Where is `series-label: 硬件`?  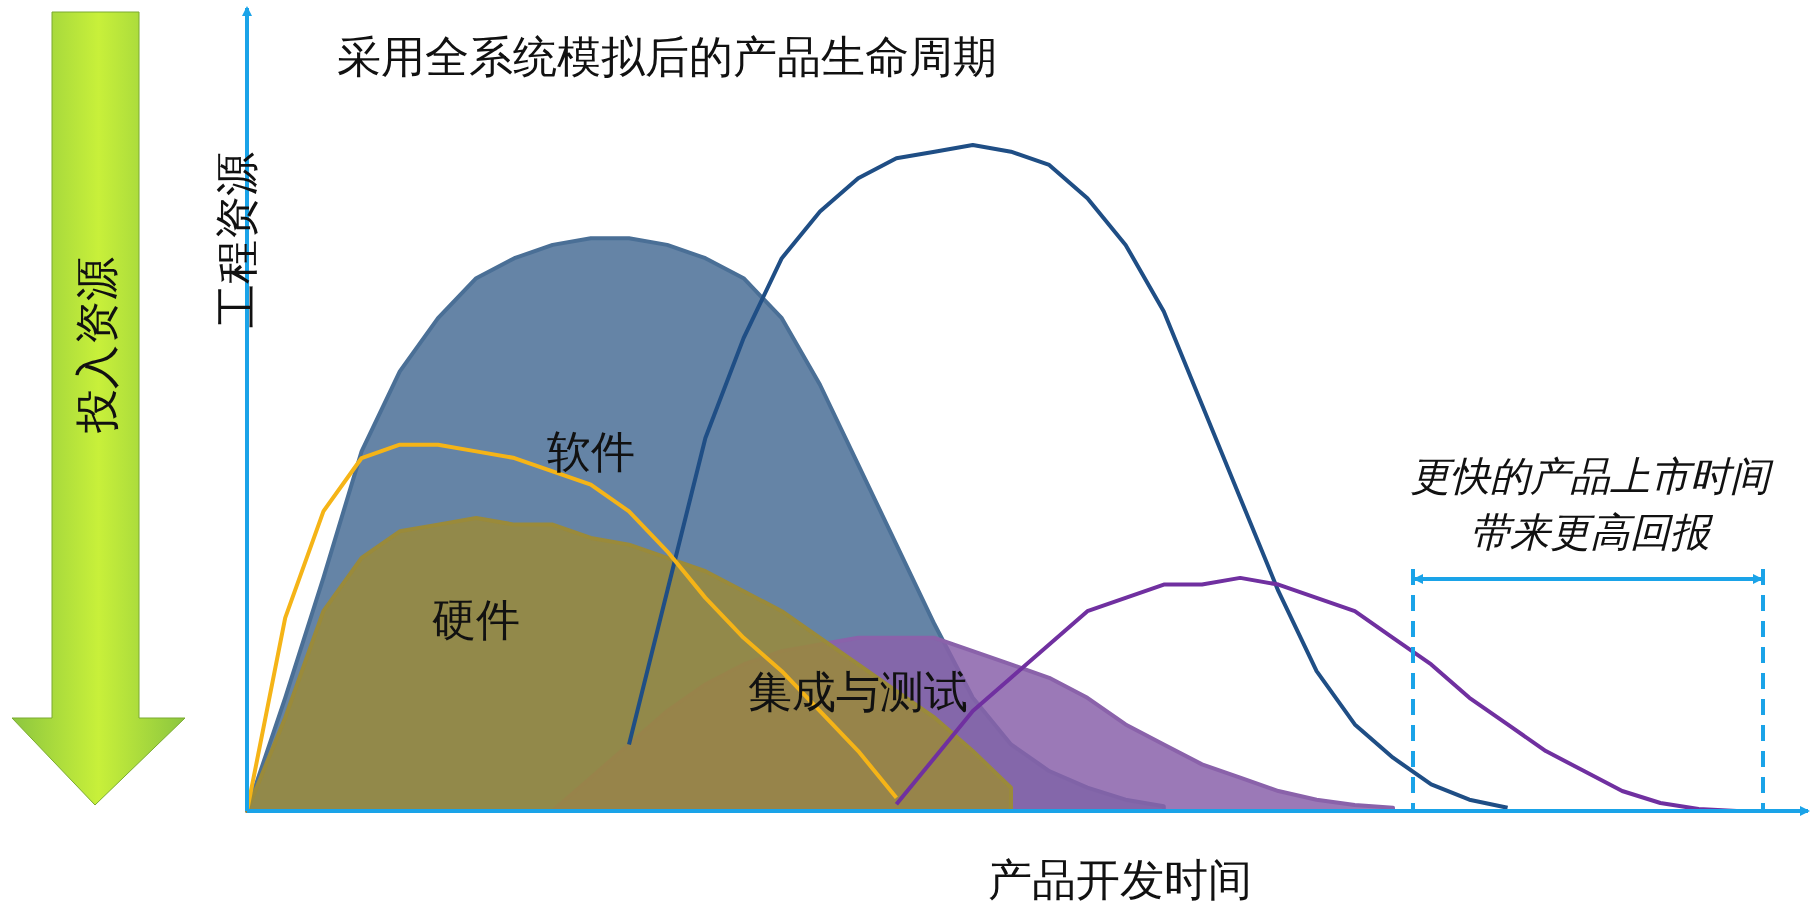
series-label: 硬件 is located at coordinates (476, 620).